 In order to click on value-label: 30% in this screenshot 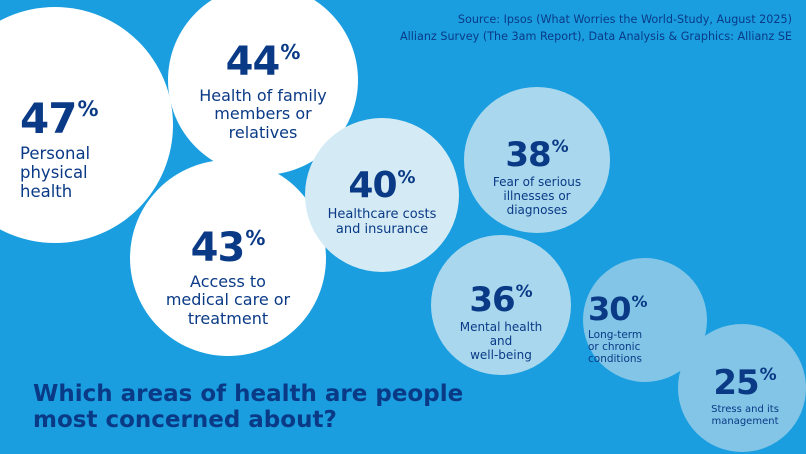, I will do `click(645, 309)`.